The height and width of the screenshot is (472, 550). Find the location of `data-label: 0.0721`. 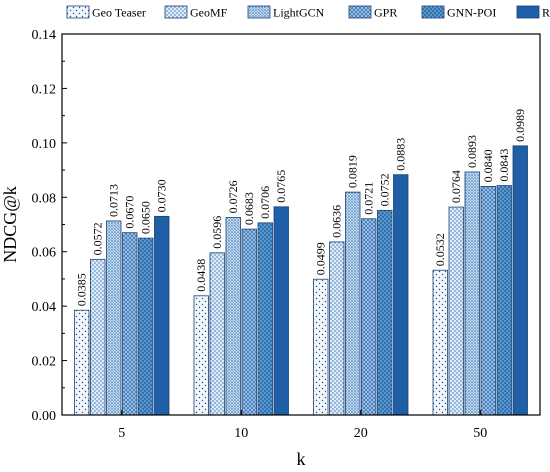

data-label: 0.0721 is located at coordinates (369, 198).